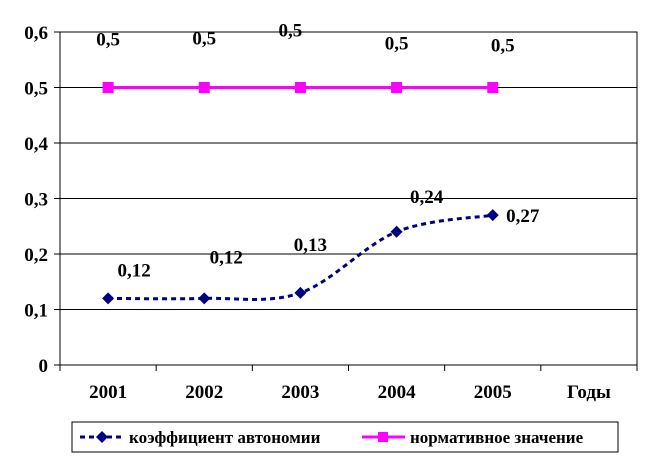  I want to click on x-tick-label: 2001, so click(108, 392).